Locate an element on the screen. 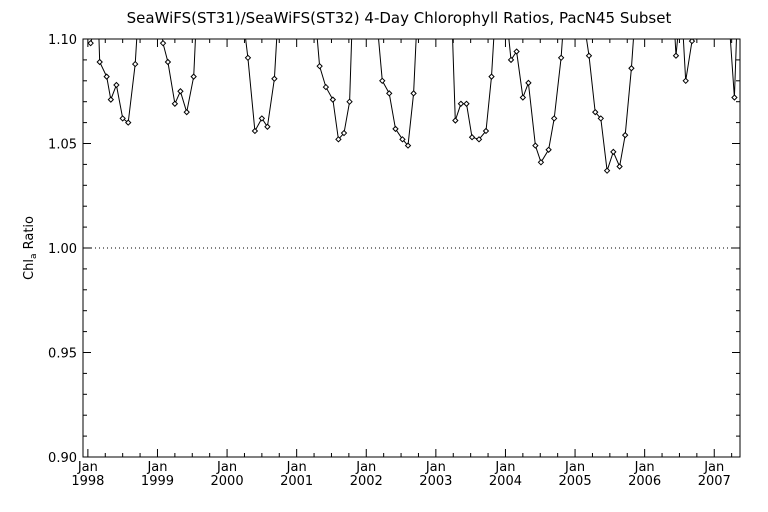  y-tick-label: 1.10 is located at coordinates (62, 40).